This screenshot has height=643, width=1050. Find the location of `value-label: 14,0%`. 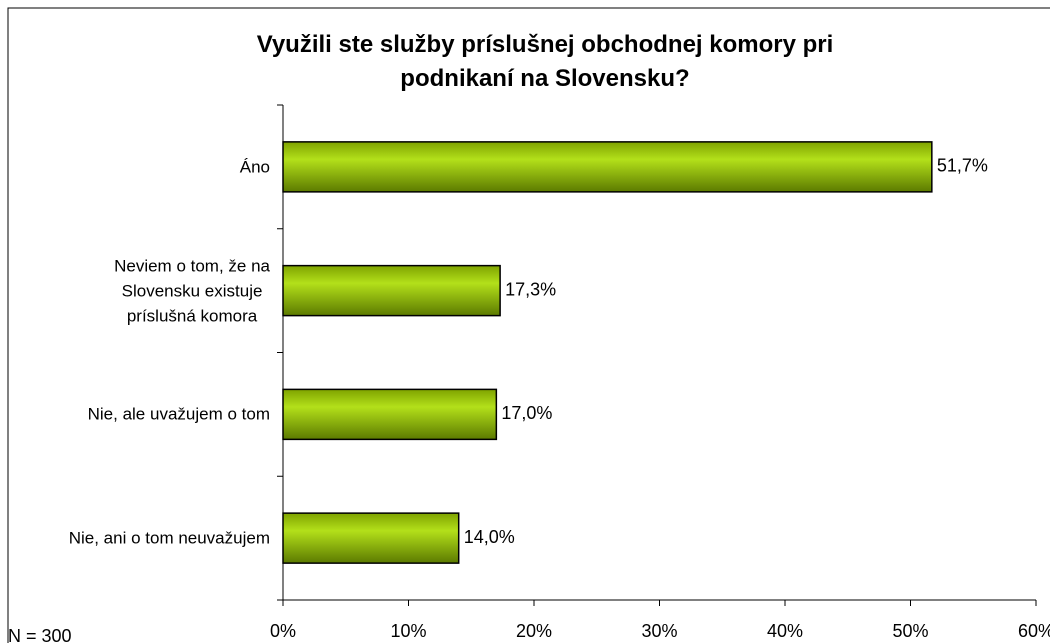

value-label: 14,0% is located at coordinates (489, 537).